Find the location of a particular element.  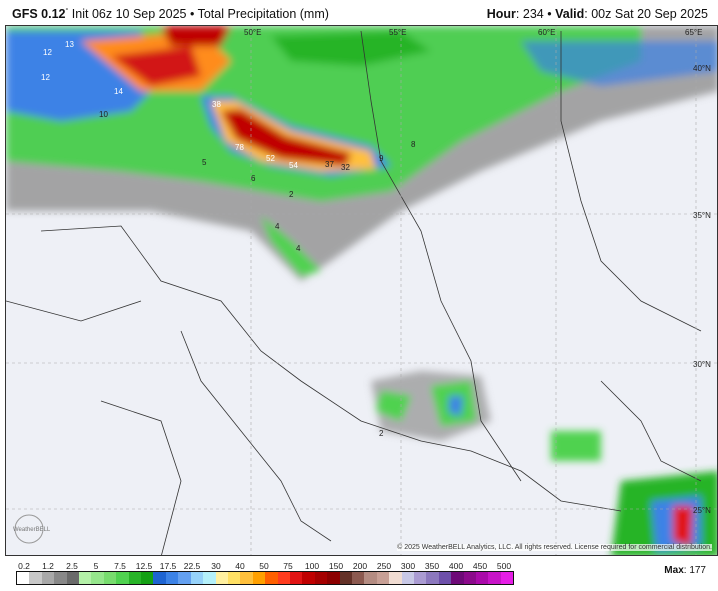

legend-tick: 400 is located at coordinates (456, 566).